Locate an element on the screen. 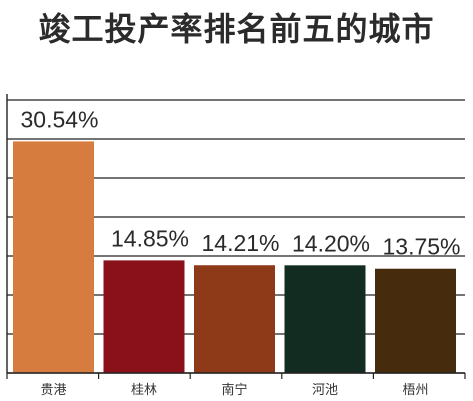  category-labels: 贵港 桂林 南宁 河池 梧州 is located at coordinates (234, 390).